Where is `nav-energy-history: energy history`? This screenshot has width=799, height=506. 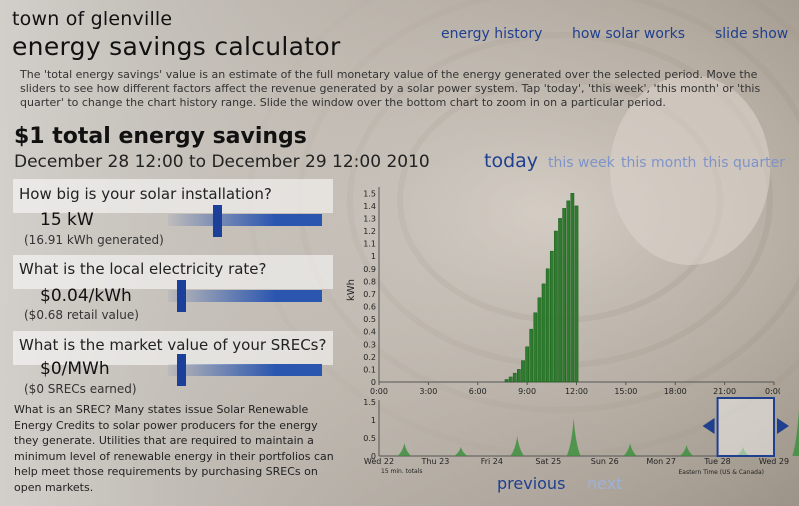 nav-energy-history: energy history is located at coordinates (492, 34).